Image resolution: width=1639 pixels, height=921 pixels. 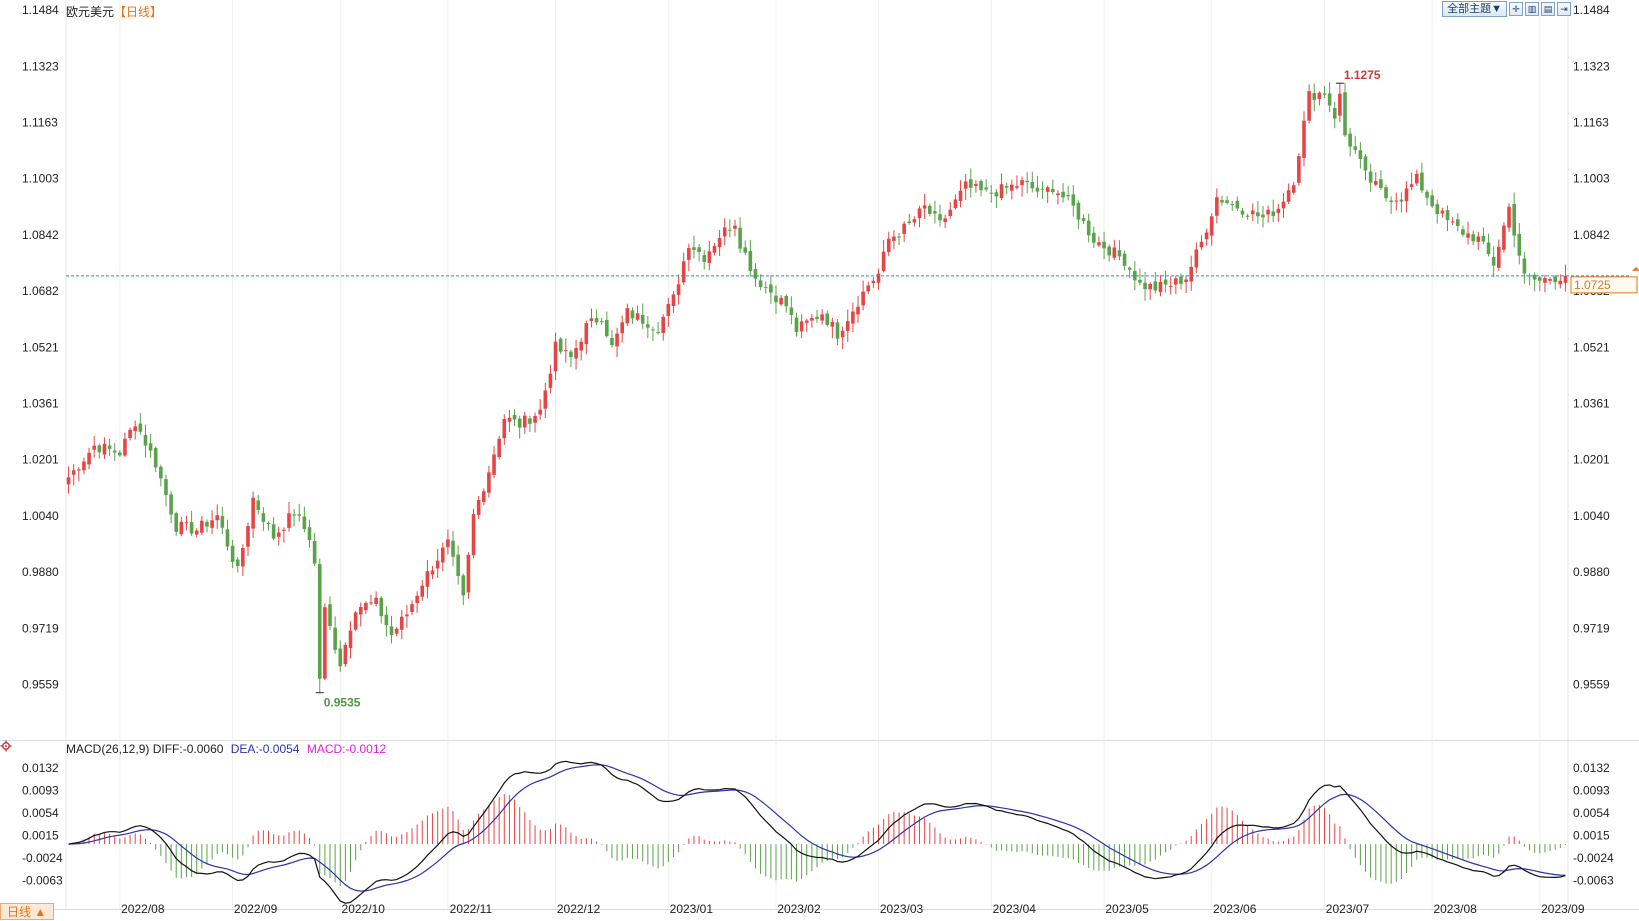 What do you see at coordinates (346, 749) in the screenshot?
I see `macd-histogram-value: MACD:-0.0012` at bounding box center [346, 749].